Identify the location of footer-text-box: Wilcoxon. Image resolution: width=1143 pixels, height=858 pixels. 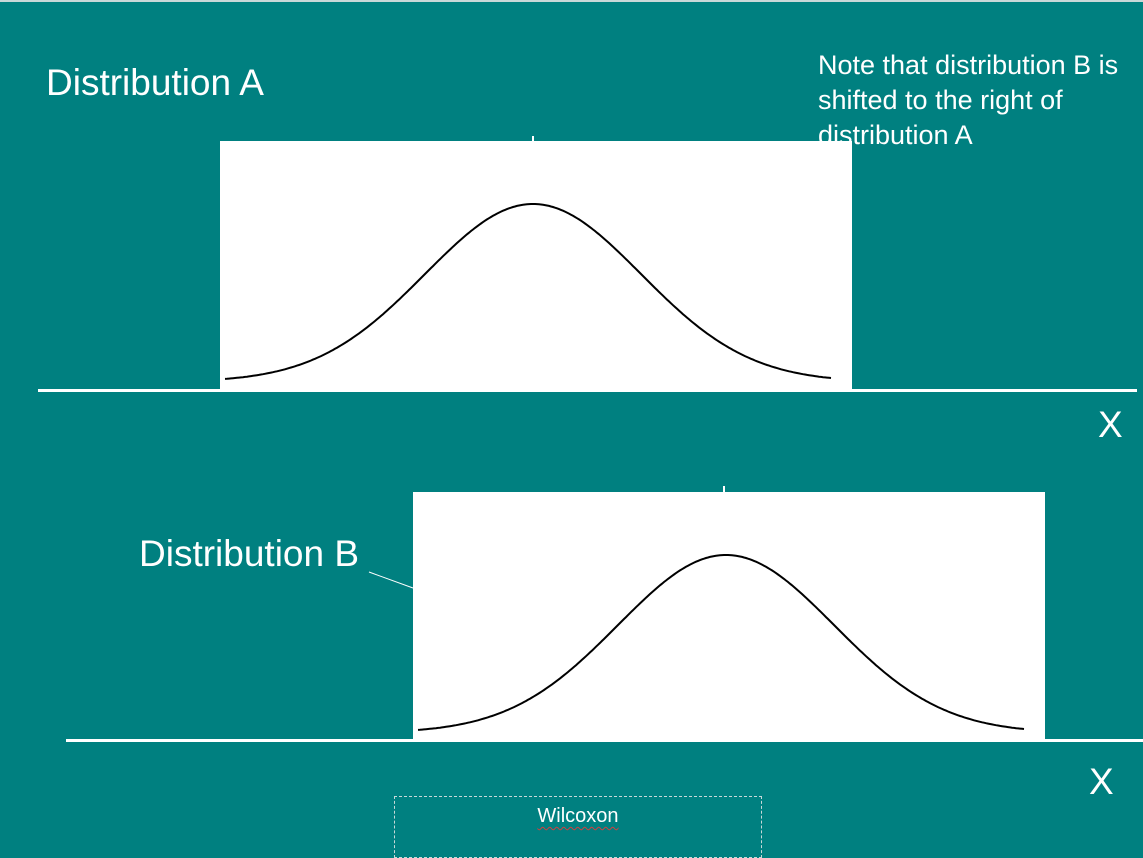
(578, 827).